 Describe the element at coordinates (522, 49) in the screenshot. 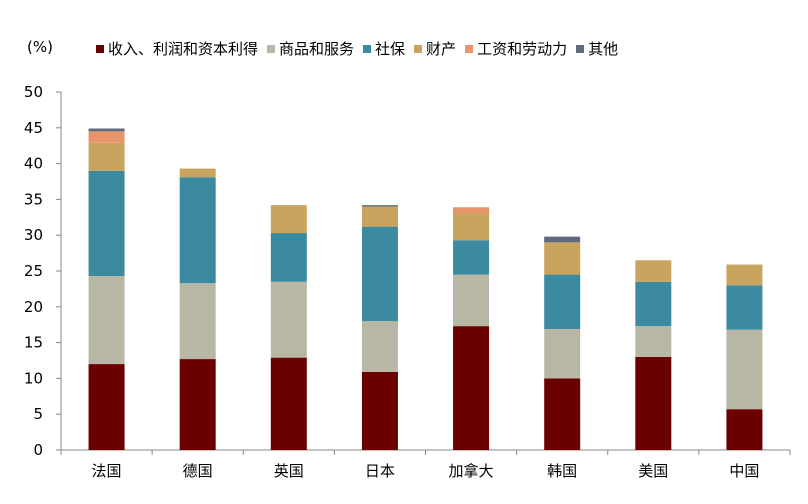

I see `legend-label-payroll: 工资和劳动力` at that location.